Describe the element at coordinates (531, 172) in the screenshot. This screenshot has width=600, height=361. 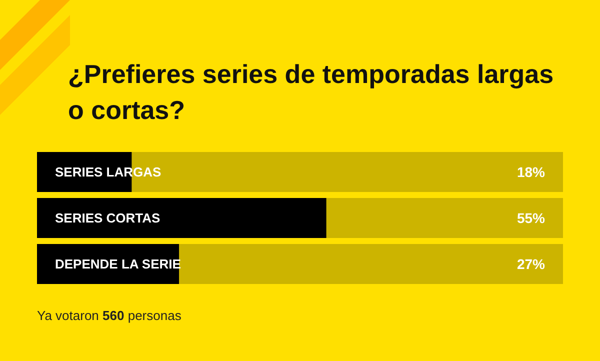
I see `data-label: 18%` at that location.